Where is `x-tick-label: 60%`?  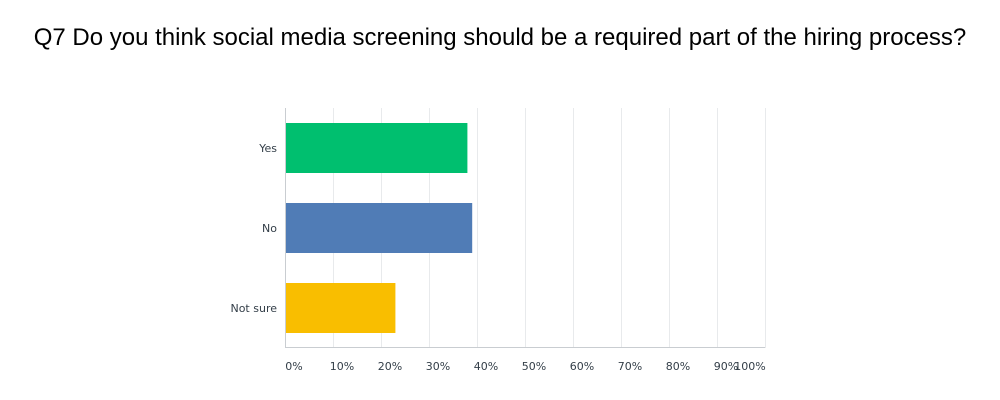
x-tick-label: 60% is located at coordinates (582, 366).